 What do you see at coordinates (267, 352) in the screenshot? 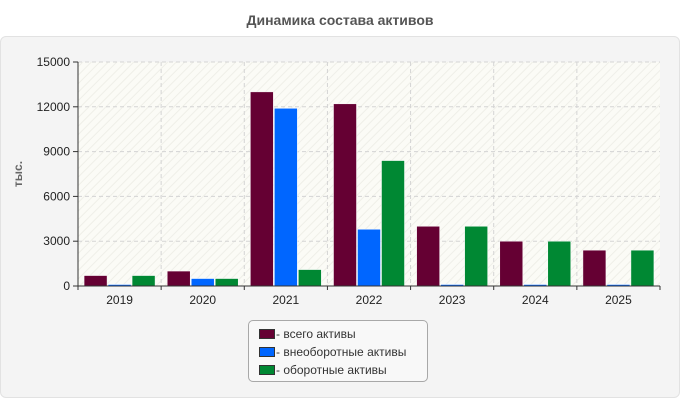
I see `legend-swatch-noncurrent-assets` at bounding box center [267, 352].